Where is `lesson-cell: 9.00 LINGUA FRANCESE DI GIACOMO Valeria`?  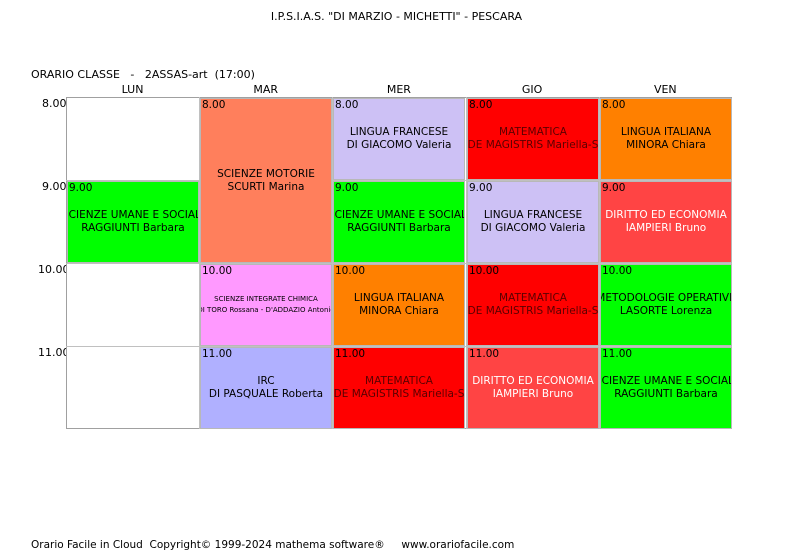 lesson-cell: 9.00 LINGUA FRANCESE DI GIACOMO Valeria is located at coordinates (533, 222).